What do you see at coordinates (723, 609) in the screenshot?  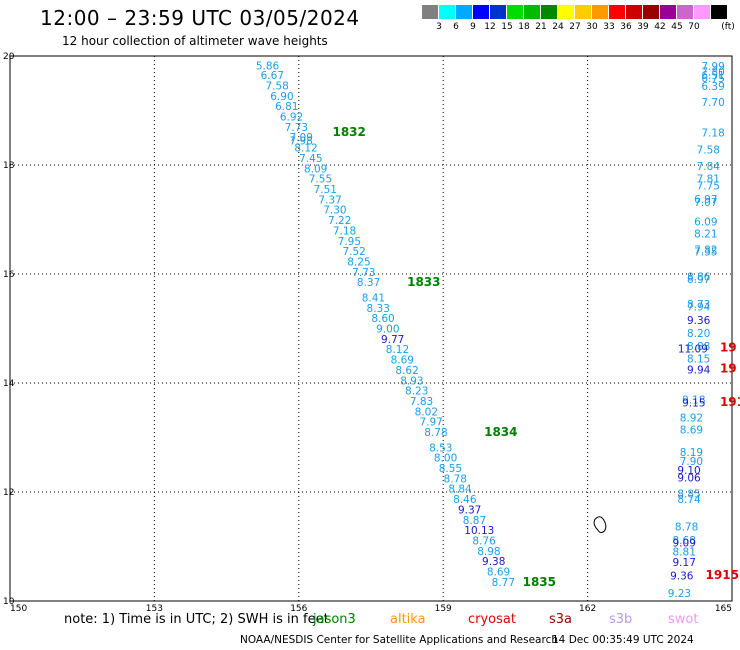 I see `lon-tick-label: 165` at bounding box center [723, 609].